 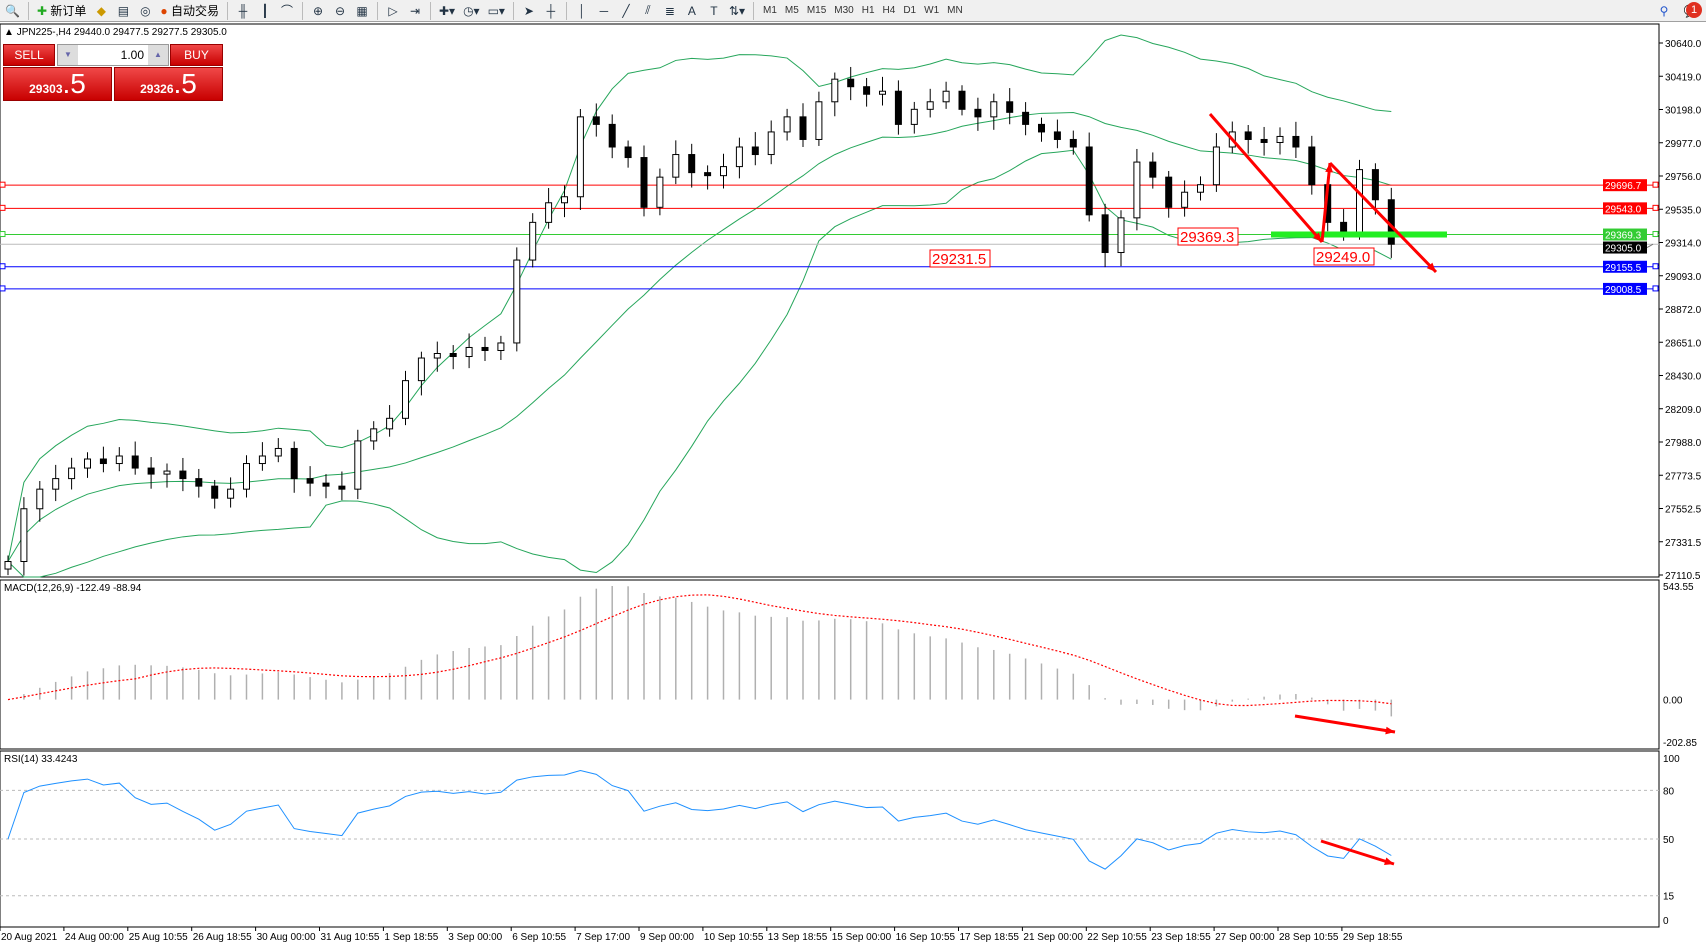 I want to click on new-order-button: ✚ 新订单, so click(x=61, y=11).